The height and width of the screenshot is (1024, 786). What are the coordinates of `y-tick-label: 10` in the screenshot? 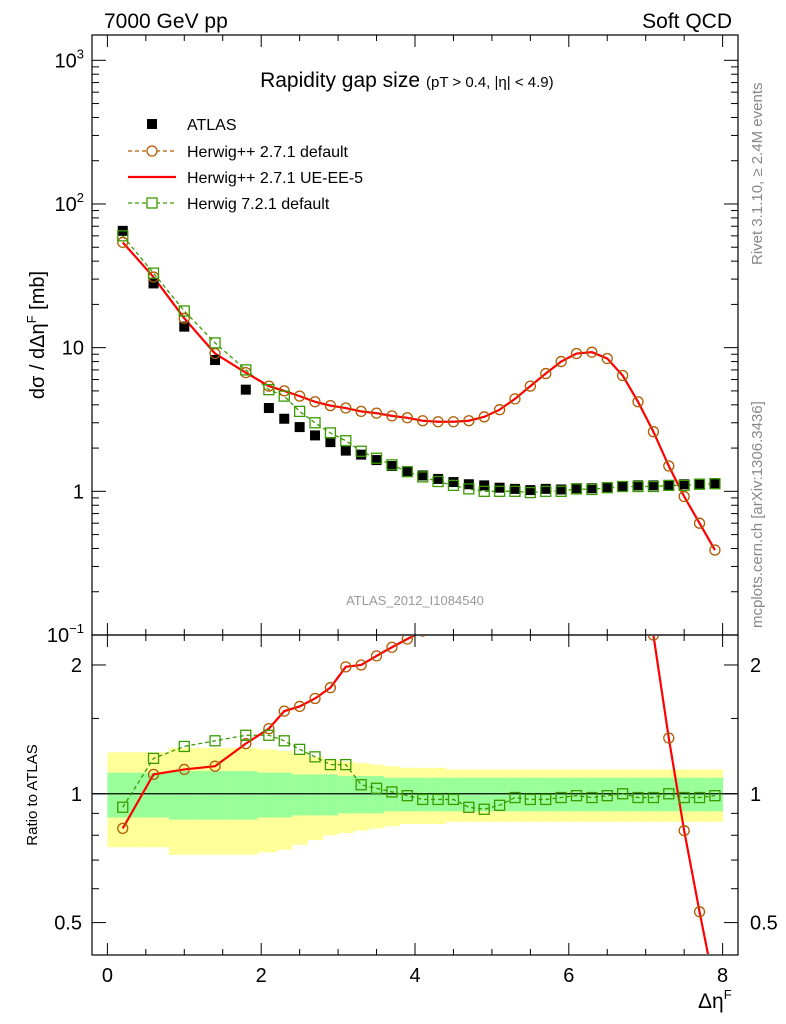 It's located at (73, 349).